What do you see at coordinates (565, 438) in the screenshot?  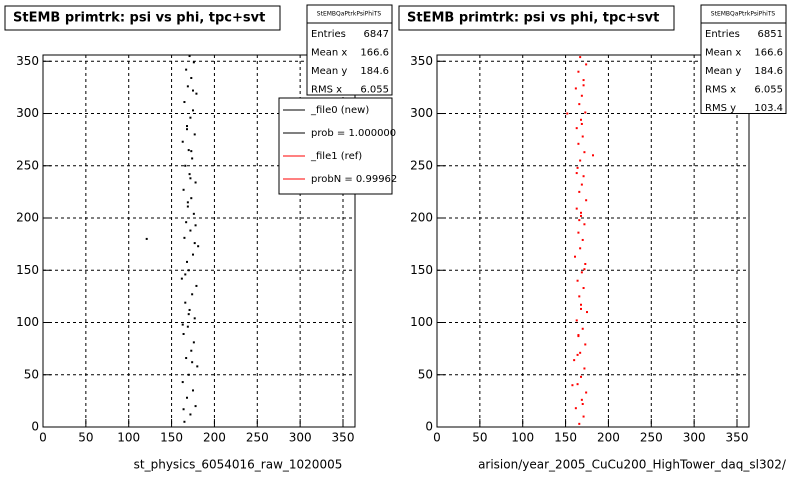 I see `x-tick-label: 150` at bounding box center [565, 438].